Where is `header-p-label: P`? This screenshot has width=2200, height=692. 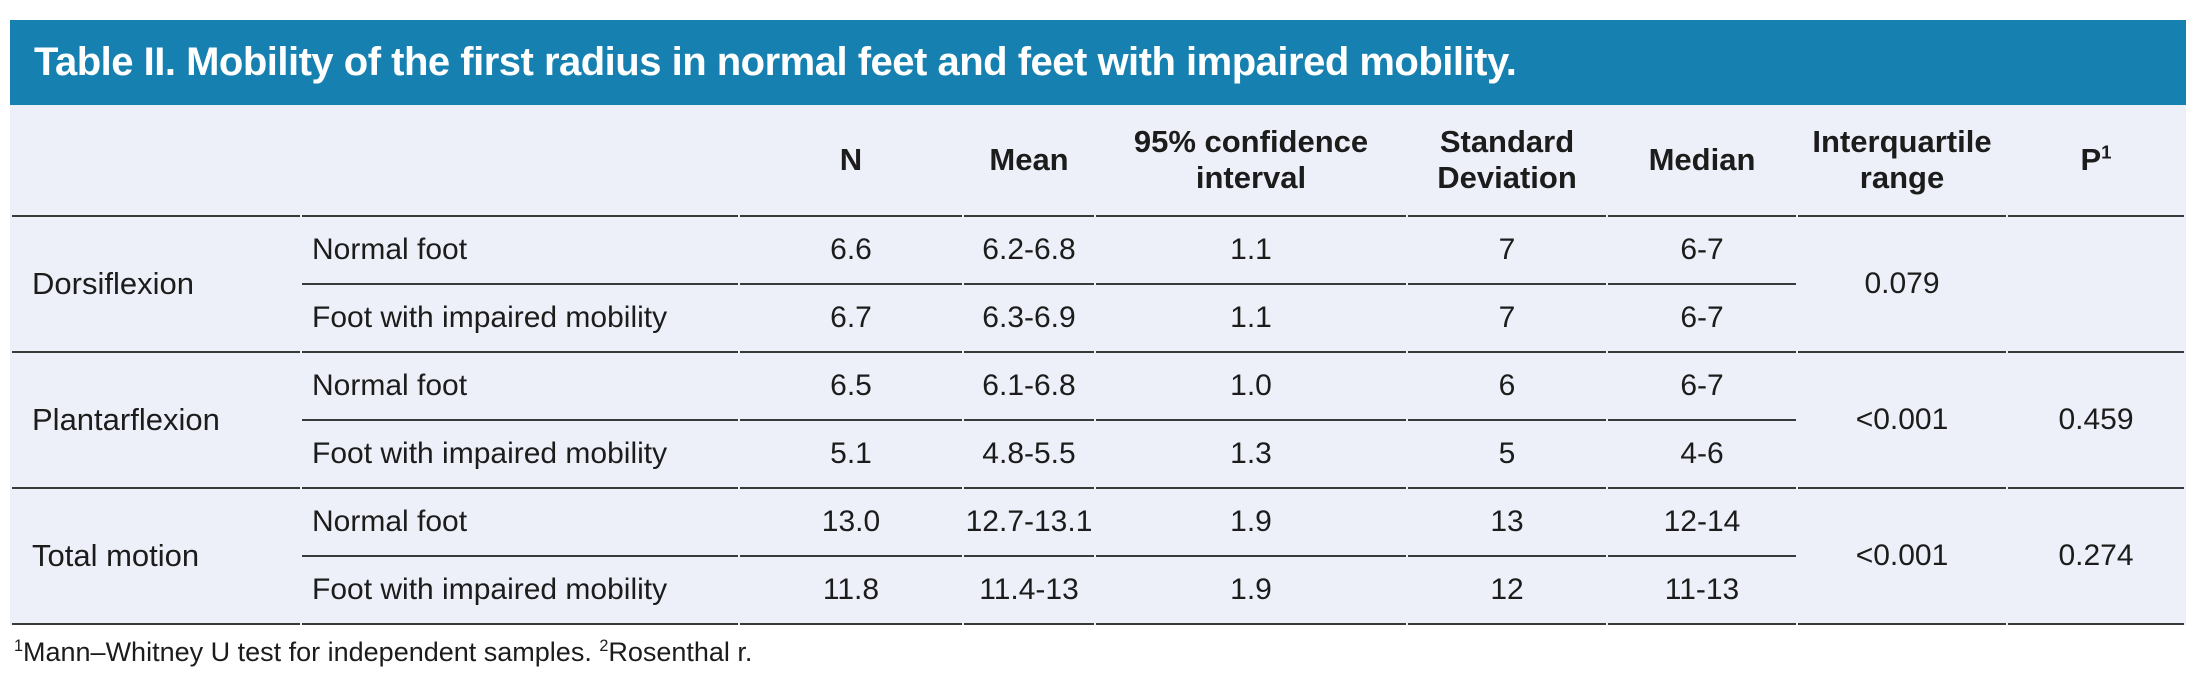
header-p-label: P is located at coordinates (2091, 160).